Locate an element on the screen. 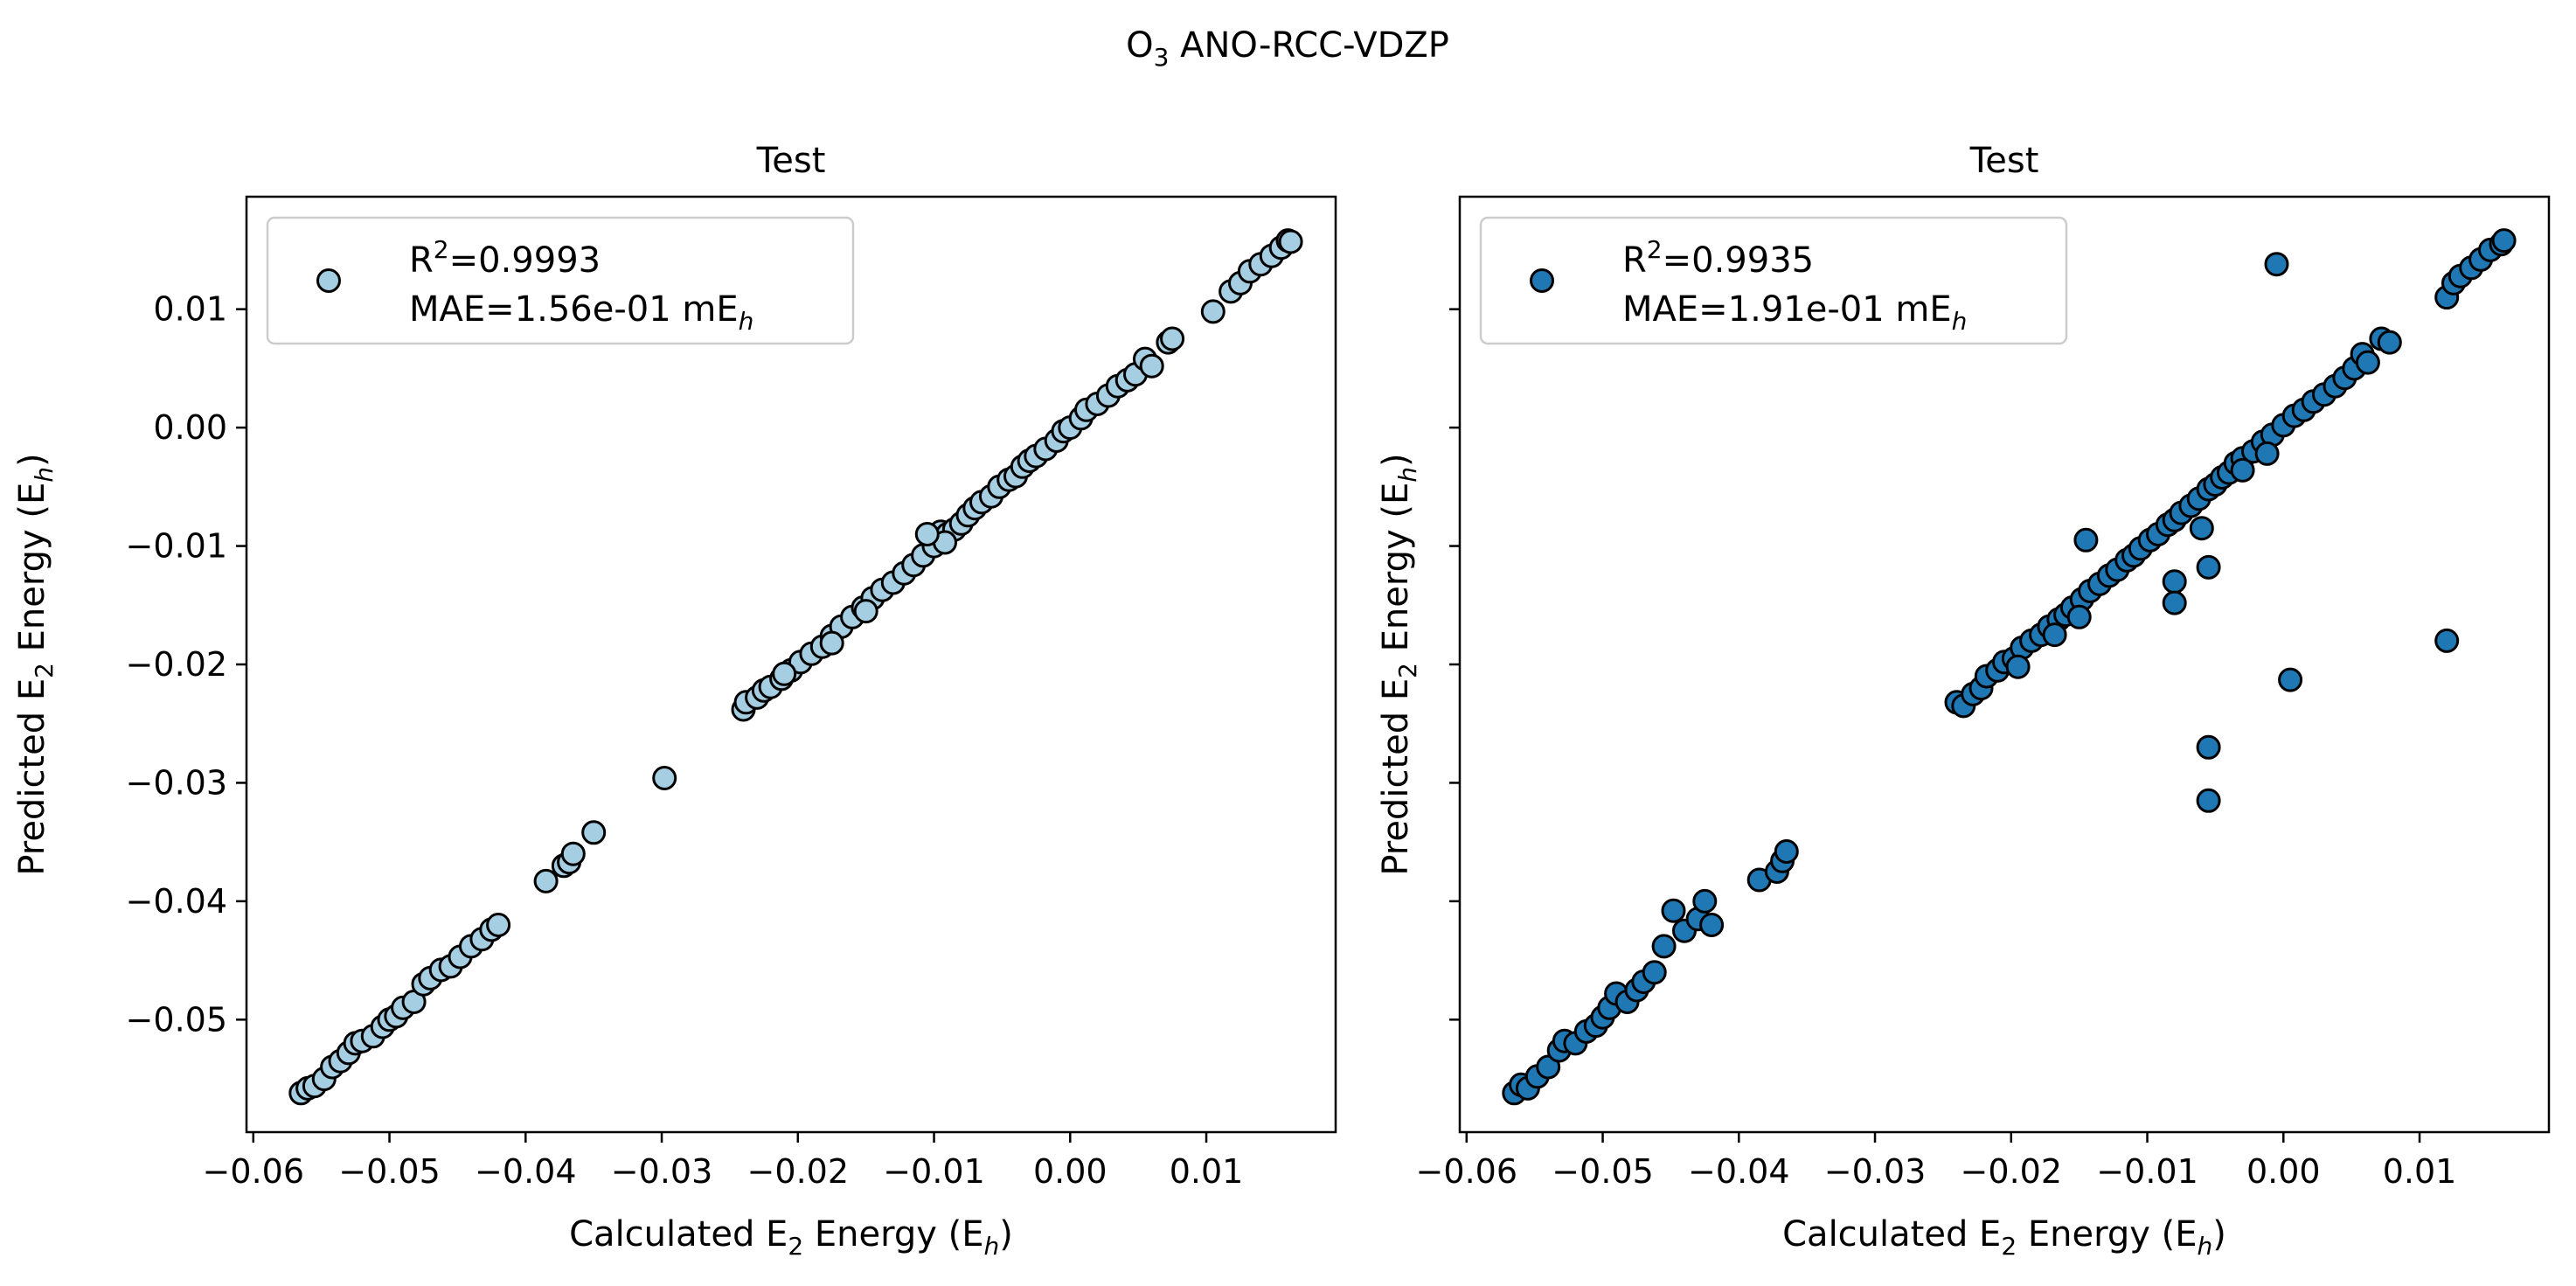  y-tick-label: 0.01 is located at coordinates (190, 309).